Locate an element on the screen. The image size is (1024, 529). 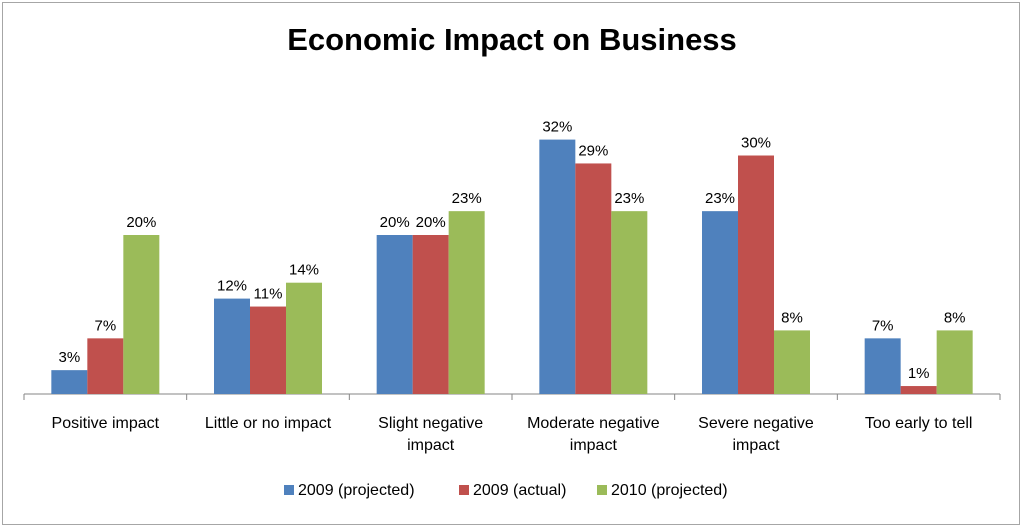
chart-title: Economic Impact on Business is located at coordinates (512, 39).